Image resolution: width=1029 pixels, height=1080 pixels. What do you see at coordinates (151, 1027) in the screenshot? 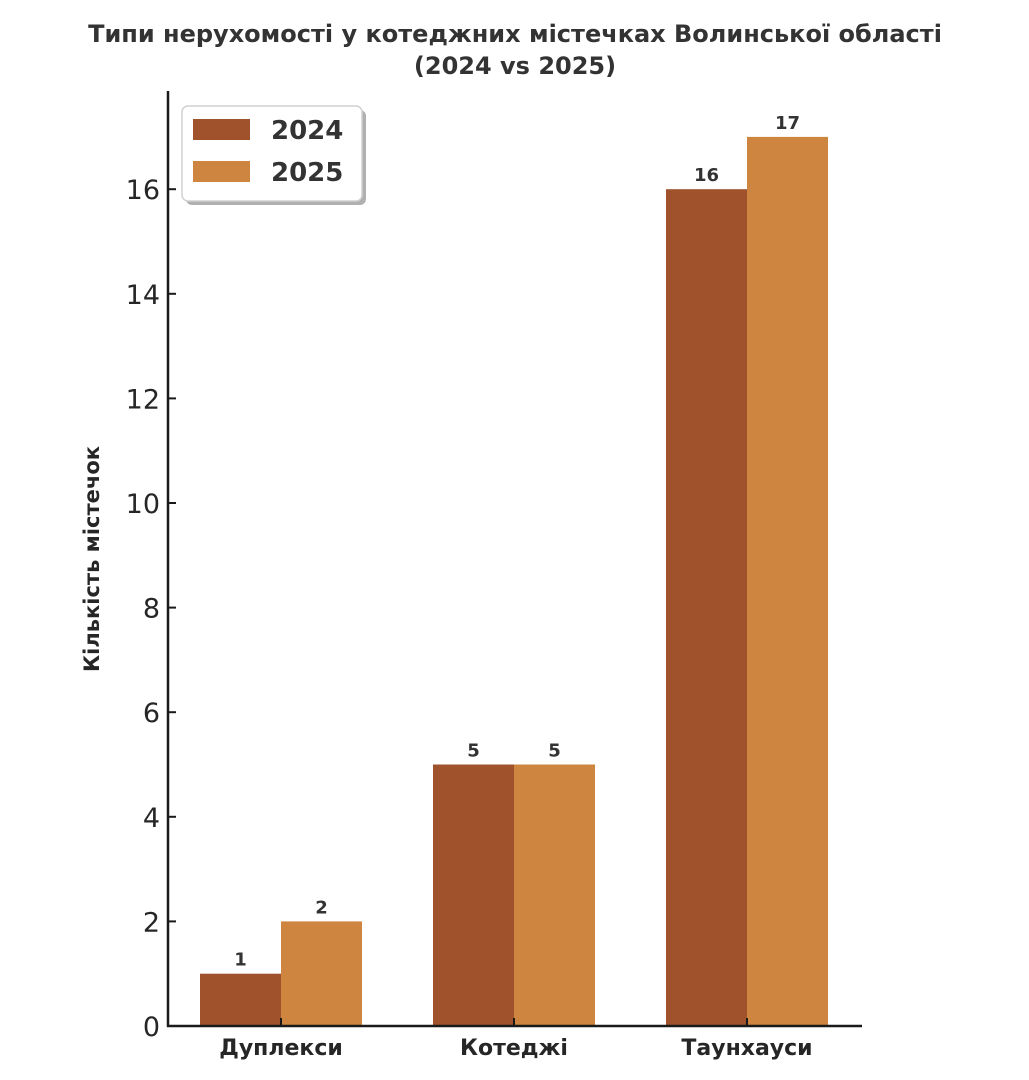
I see `y-tick-label: 0` at bounding box center [151, 1027].